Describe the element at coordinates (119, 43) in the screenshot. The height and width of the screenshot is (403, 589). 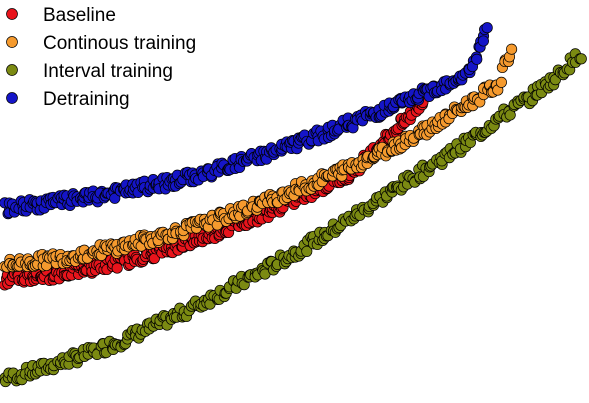
I see `legend-label: Continous training` at that location.